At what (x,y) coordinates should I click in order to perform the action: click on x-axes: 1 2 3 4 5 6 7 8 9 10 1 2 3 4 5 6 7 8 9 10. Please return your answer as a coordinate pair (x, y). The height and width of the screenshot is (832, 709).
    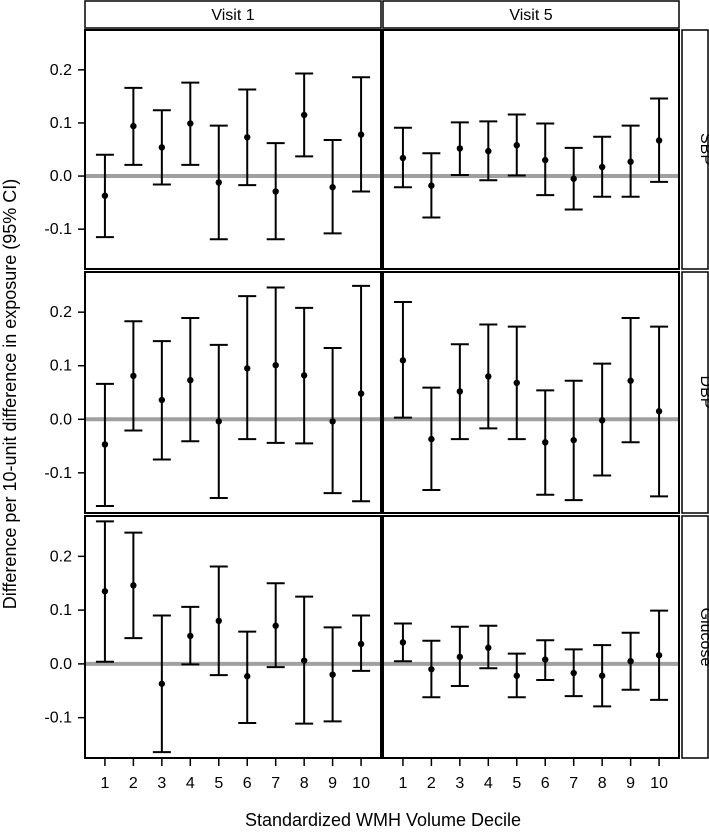
    Looking at the image, I should click on (384, 775).